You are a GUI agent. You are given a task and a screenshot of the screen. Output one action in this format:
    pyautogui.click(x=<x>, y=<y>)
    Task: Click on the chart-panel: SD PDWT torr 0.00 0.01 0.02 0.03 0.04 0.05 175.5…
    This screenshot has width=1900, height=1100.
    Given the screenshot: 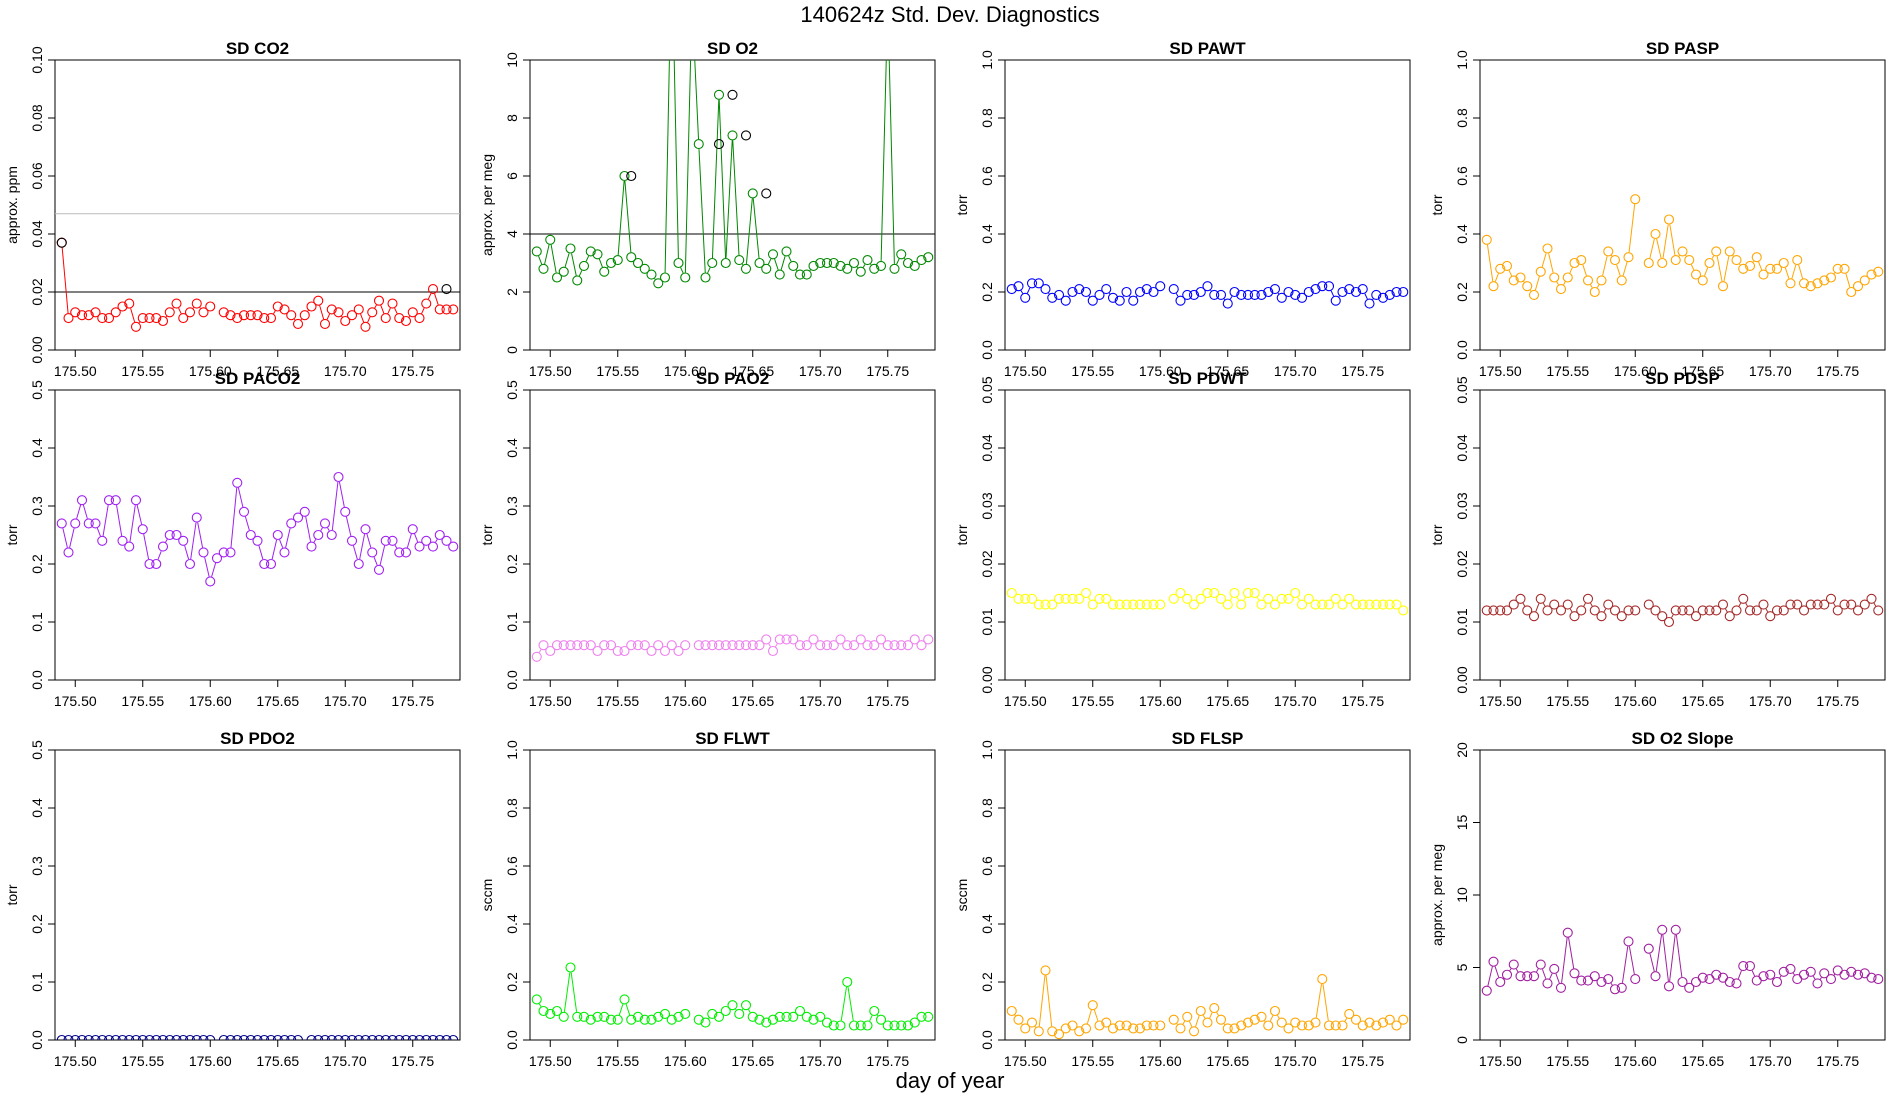 What is the action you would take?
    pyautogui.click(x=1182, y=539)
    